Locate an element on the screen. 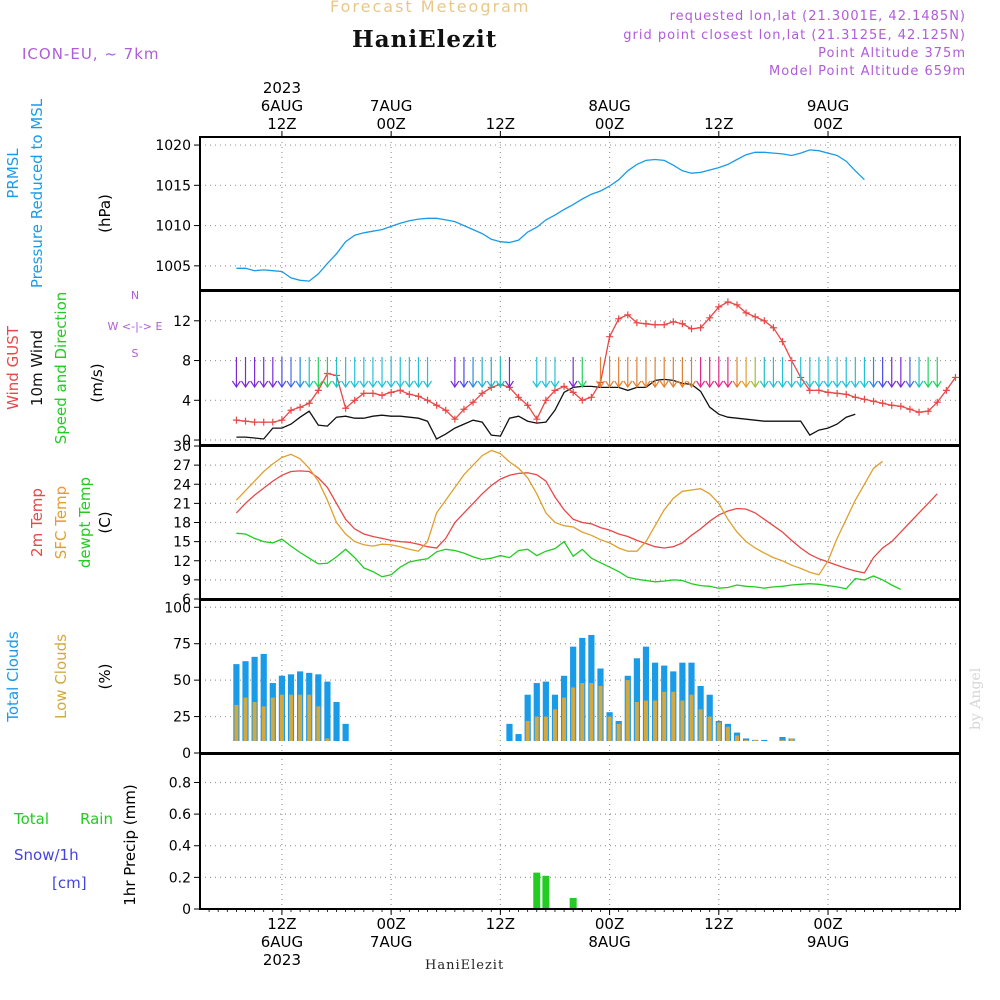 This screenshot has width=1000, height=1000. y-tick-label: 0 is located at coordinates (186, 441).